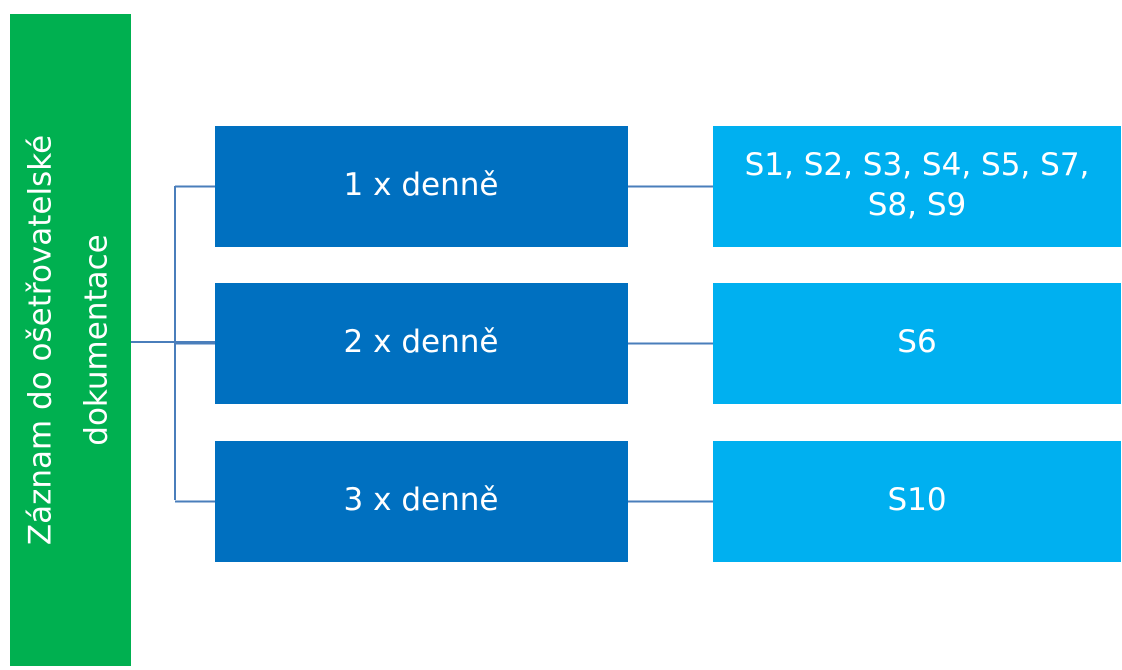 This screenshot has height=670, width=1122. Describe the element at coordinates (97, 339) in the screenshot. I see `root-label: dokumentace` at that location.